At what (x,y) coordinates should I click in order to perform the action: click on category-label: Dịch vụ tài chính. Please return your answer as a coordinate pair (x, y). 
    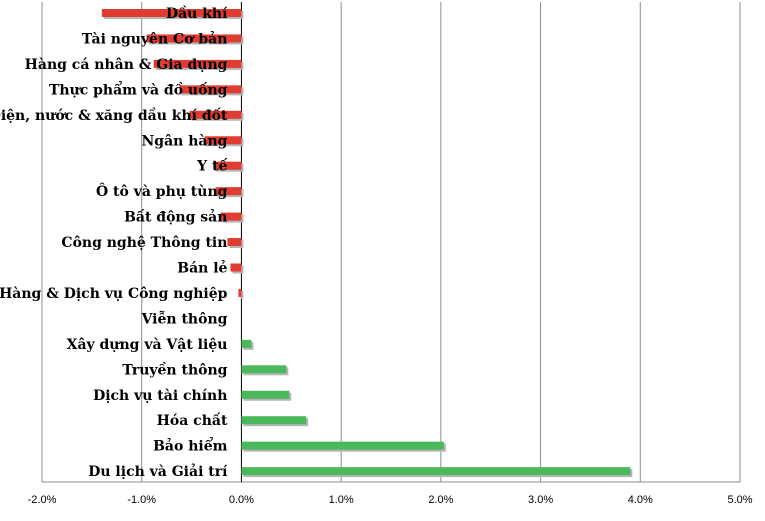
    Looking at the image, I should click on (160, 396).